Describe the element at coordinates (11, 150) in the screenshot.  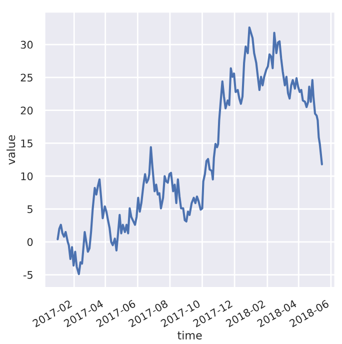
I see `y-axis-title: value` at that location.